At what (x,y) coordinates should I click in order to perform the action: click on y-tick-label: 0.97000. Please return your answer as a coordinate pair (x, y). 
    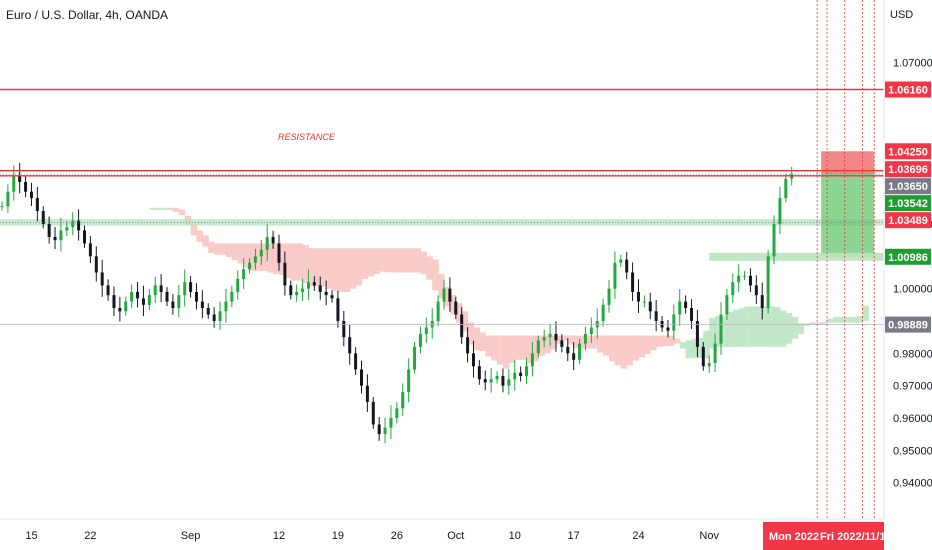
    Looking at the image, I should click on (912, 387).